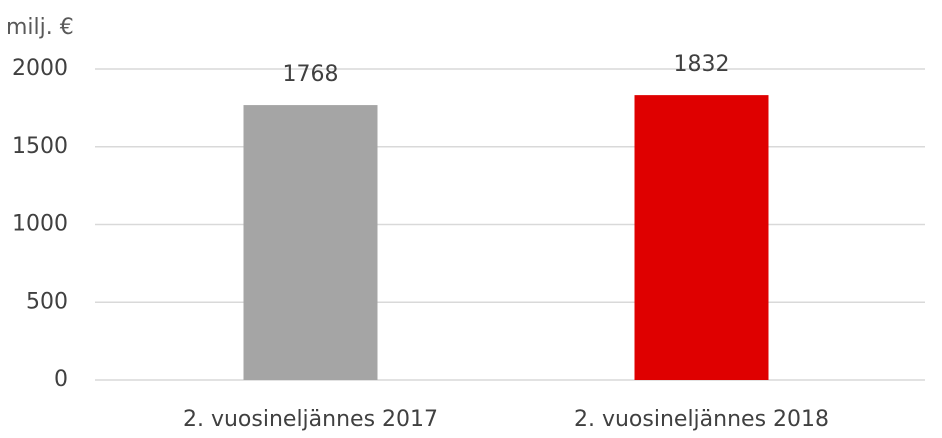  What do you see at coordinates (40, 224) in the screenshot?
I see `y-tick-label: 1000` at bounding box center [40, 224].